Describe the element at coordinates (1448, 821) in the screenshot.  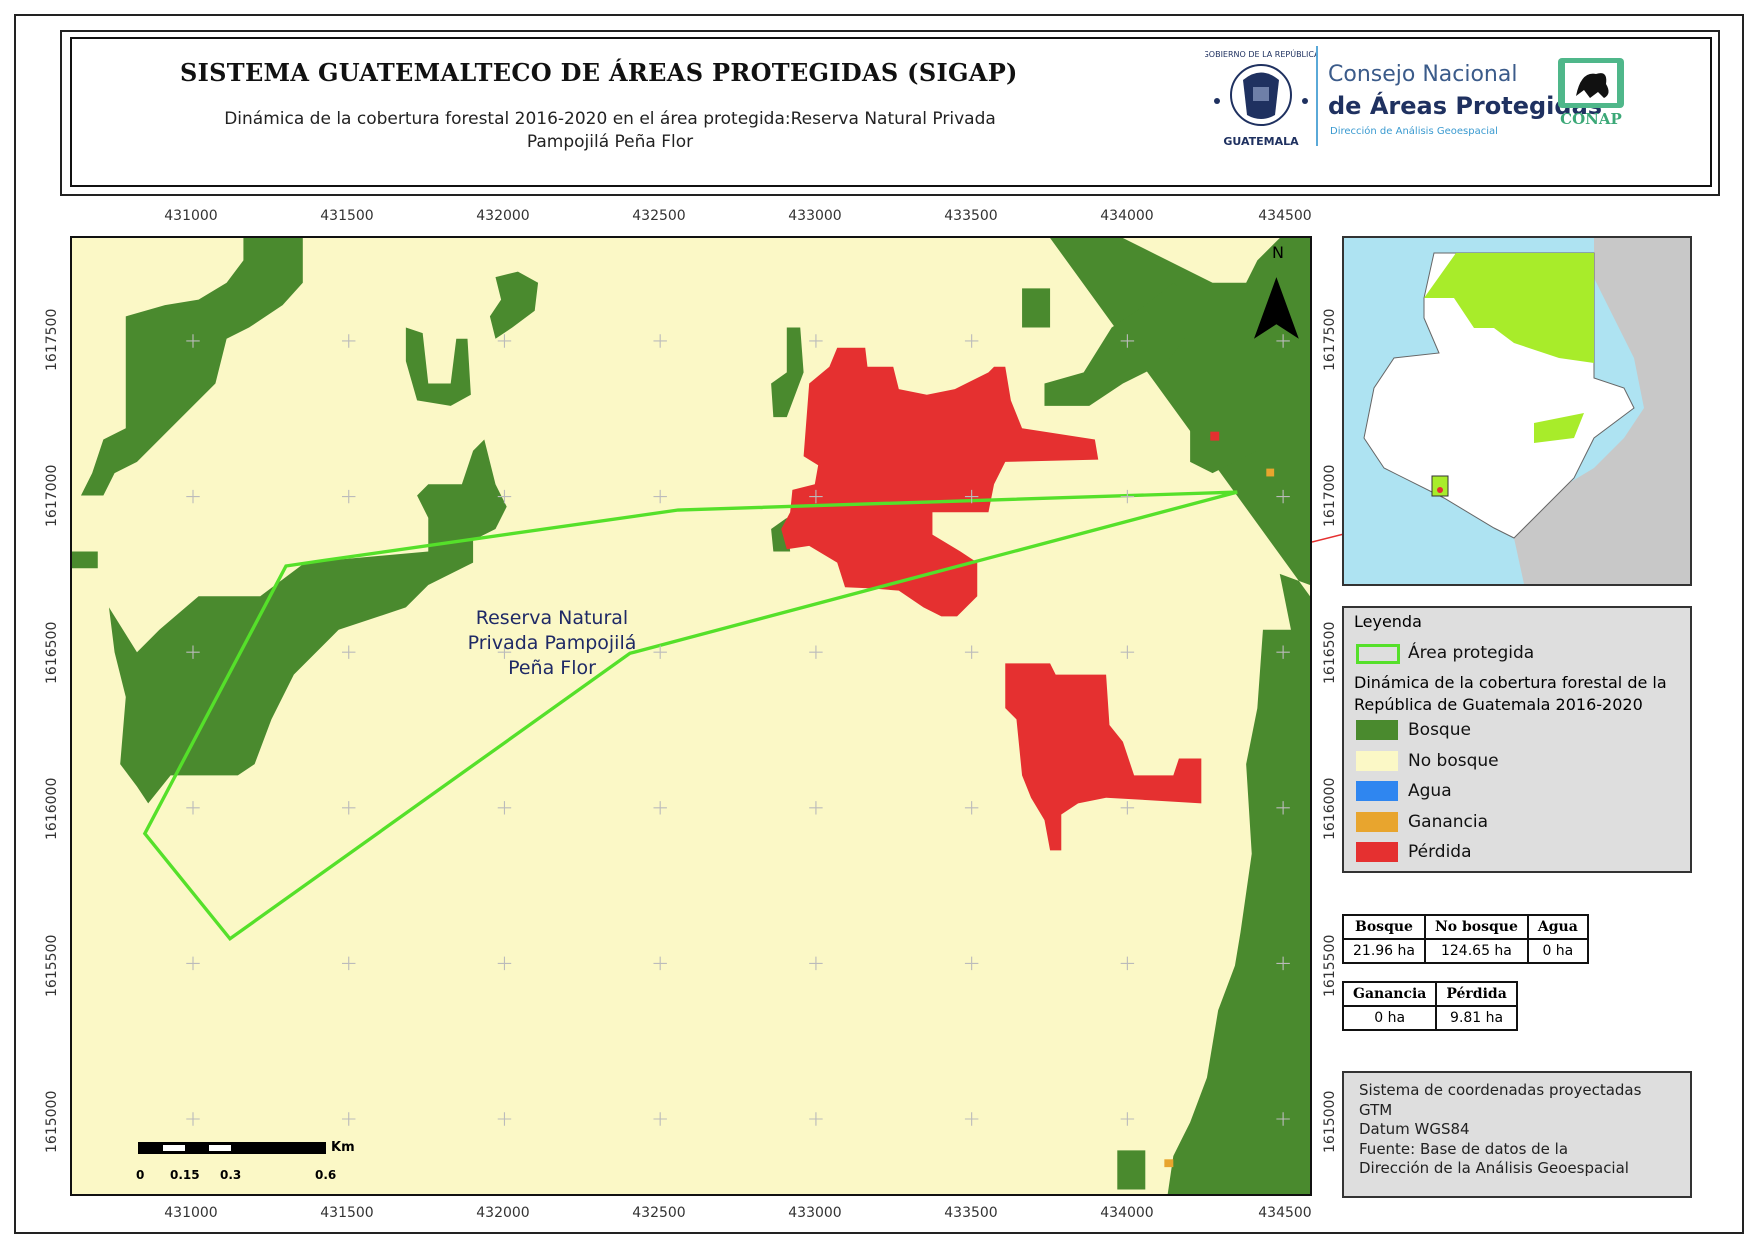
I see `legend-item-label: Ganancia` at that location.